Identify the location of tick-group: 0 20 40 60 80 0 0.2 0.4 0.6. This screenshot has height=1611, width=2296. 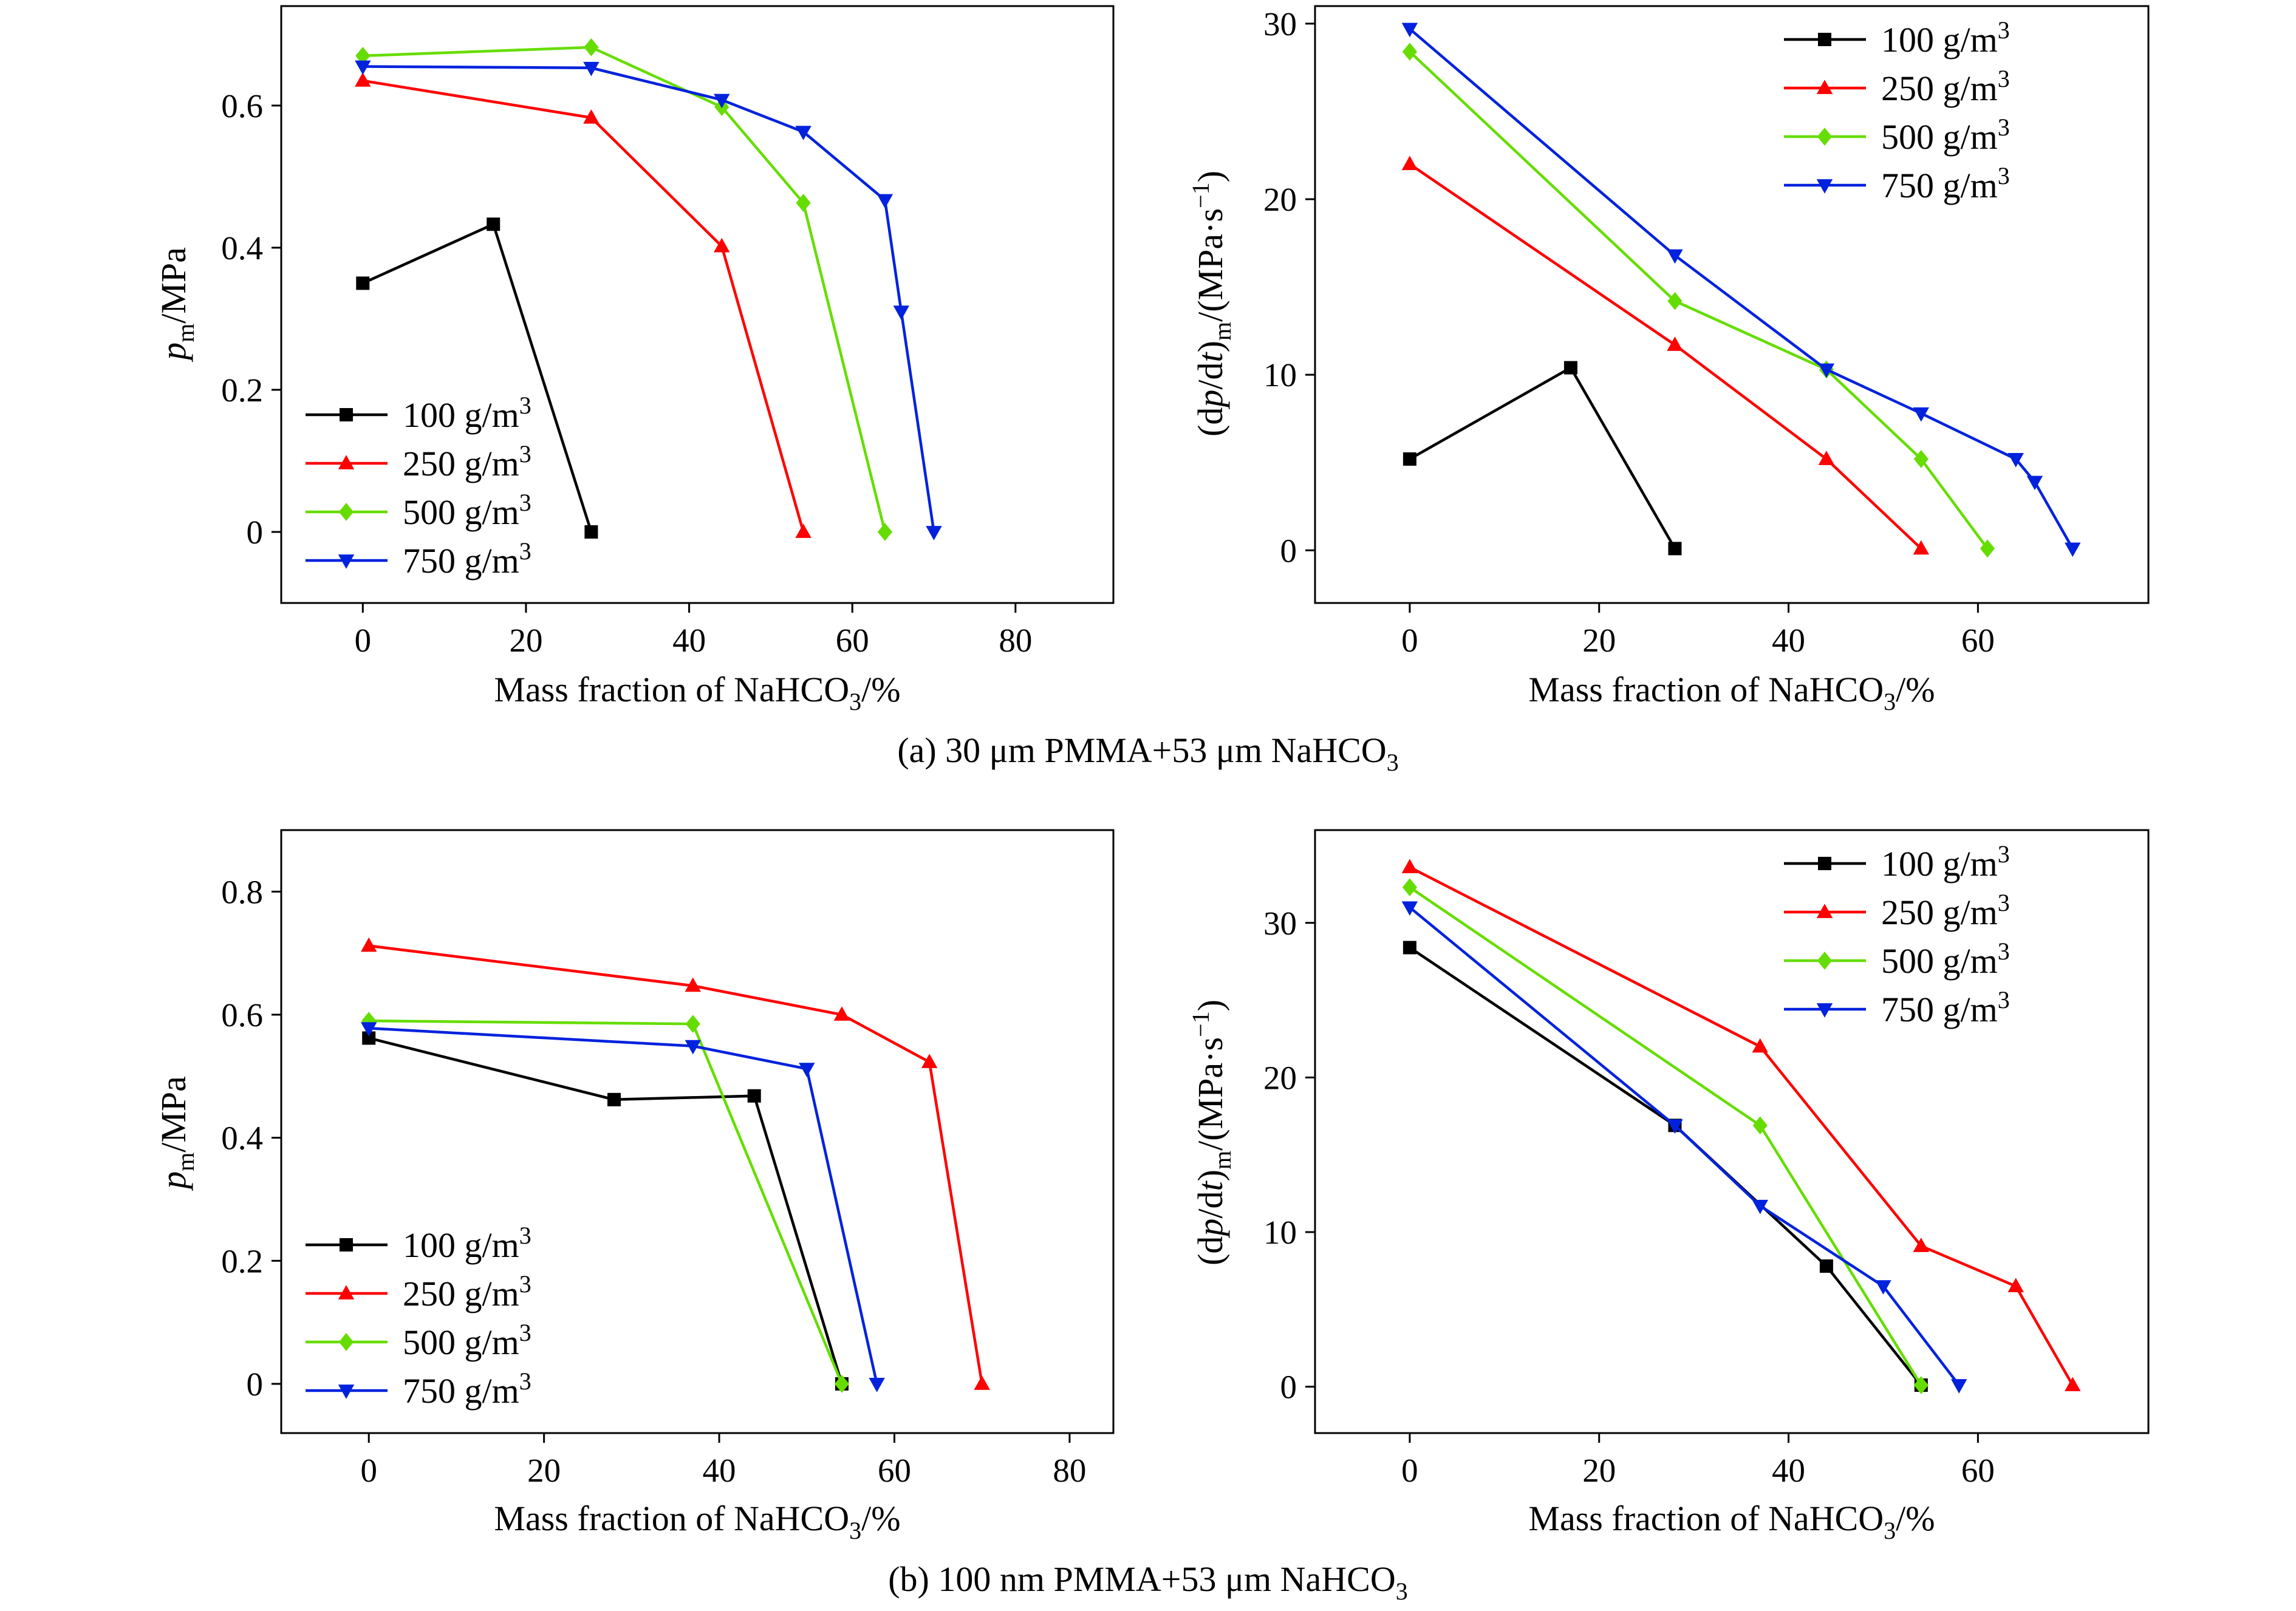
(626, 373).